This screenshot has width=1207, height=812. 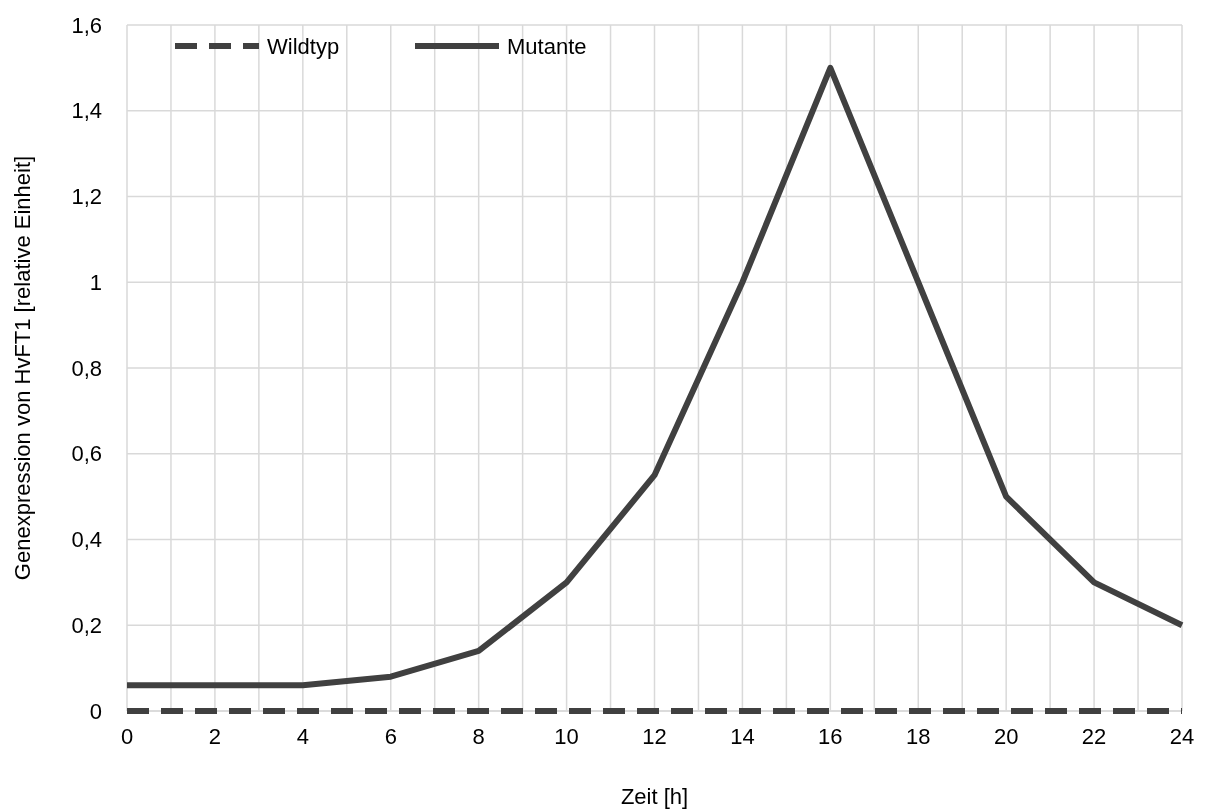 I want to click on y-tick-label: 0,8, so click(x=86, y=368).